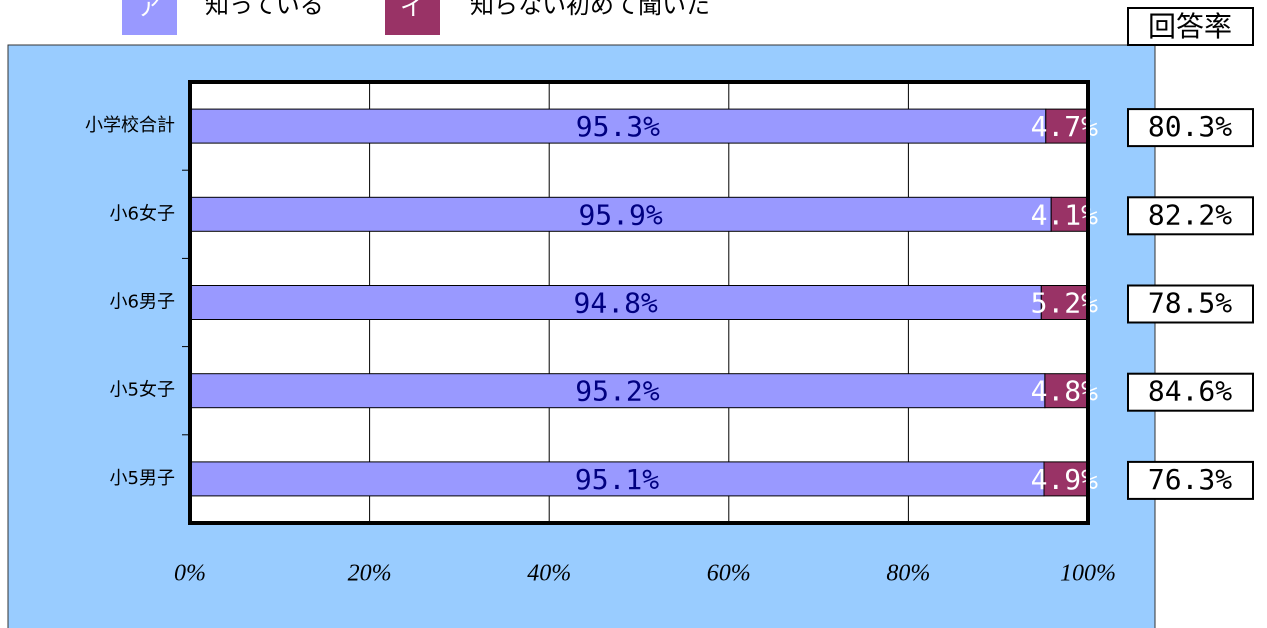  Describe the element at coordinates (590, 9) in the screenshot. I see `legend-label: 知らない初めて聞いた` at that location.